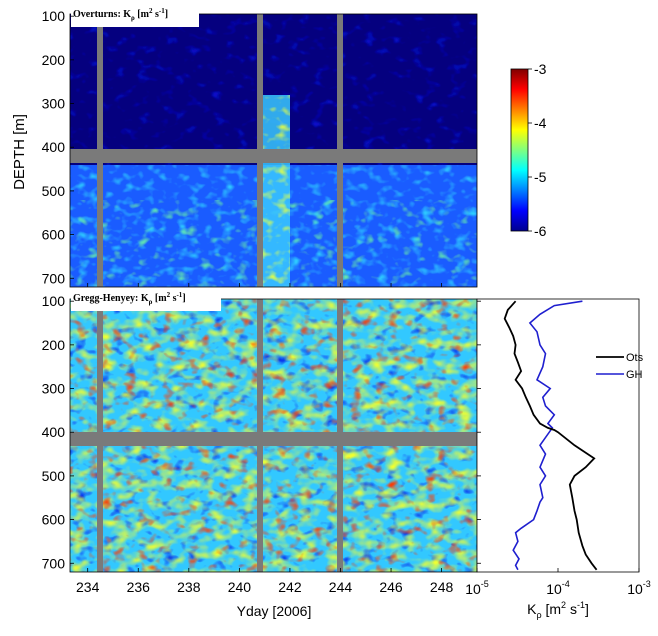 The height and width of the screenshot is (636, 658). Describe the element at coordinates (618, 366) in the screenshot. I see `profile-legend: Ots GH` at that location.